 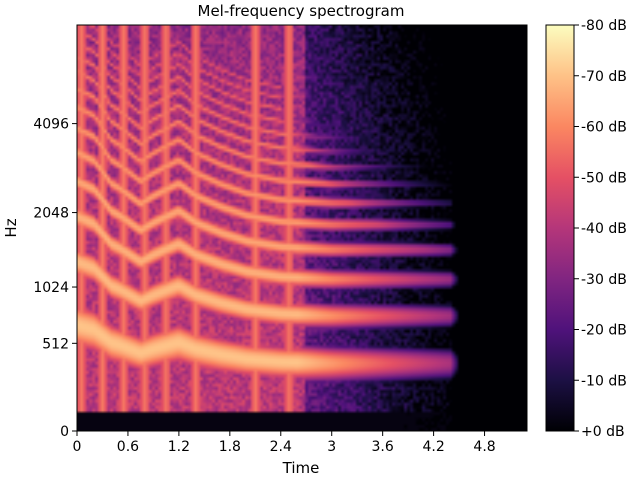 What do you see at coordinates (604, 280) in the screenshot?
I see `colorbar-tick-label: -30 dB` at bounding box center [604, 280].